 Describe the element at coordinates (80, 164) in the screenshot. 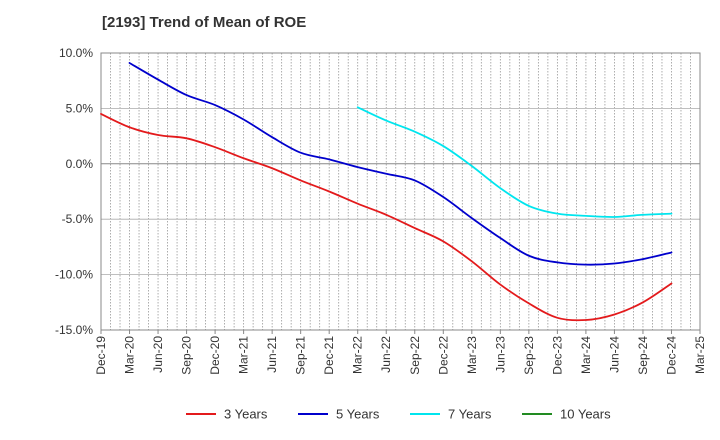

I see `y-tick-label: 0.0%` at that location.